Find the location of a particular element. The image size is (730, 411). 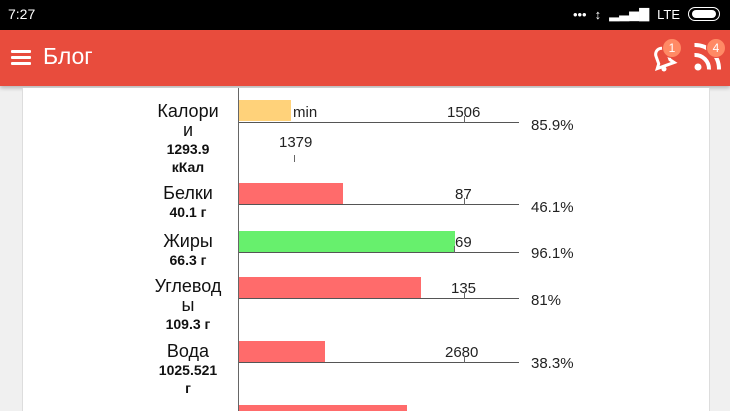

nutrient-label: Вода 1025.521 г is located at coordinates (188, 369).